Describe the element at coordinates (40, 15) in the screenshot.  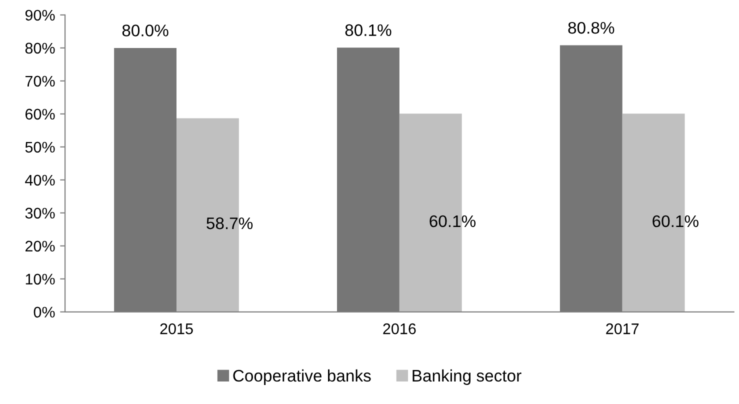
I see `y-tick-label: 90%` at that location.